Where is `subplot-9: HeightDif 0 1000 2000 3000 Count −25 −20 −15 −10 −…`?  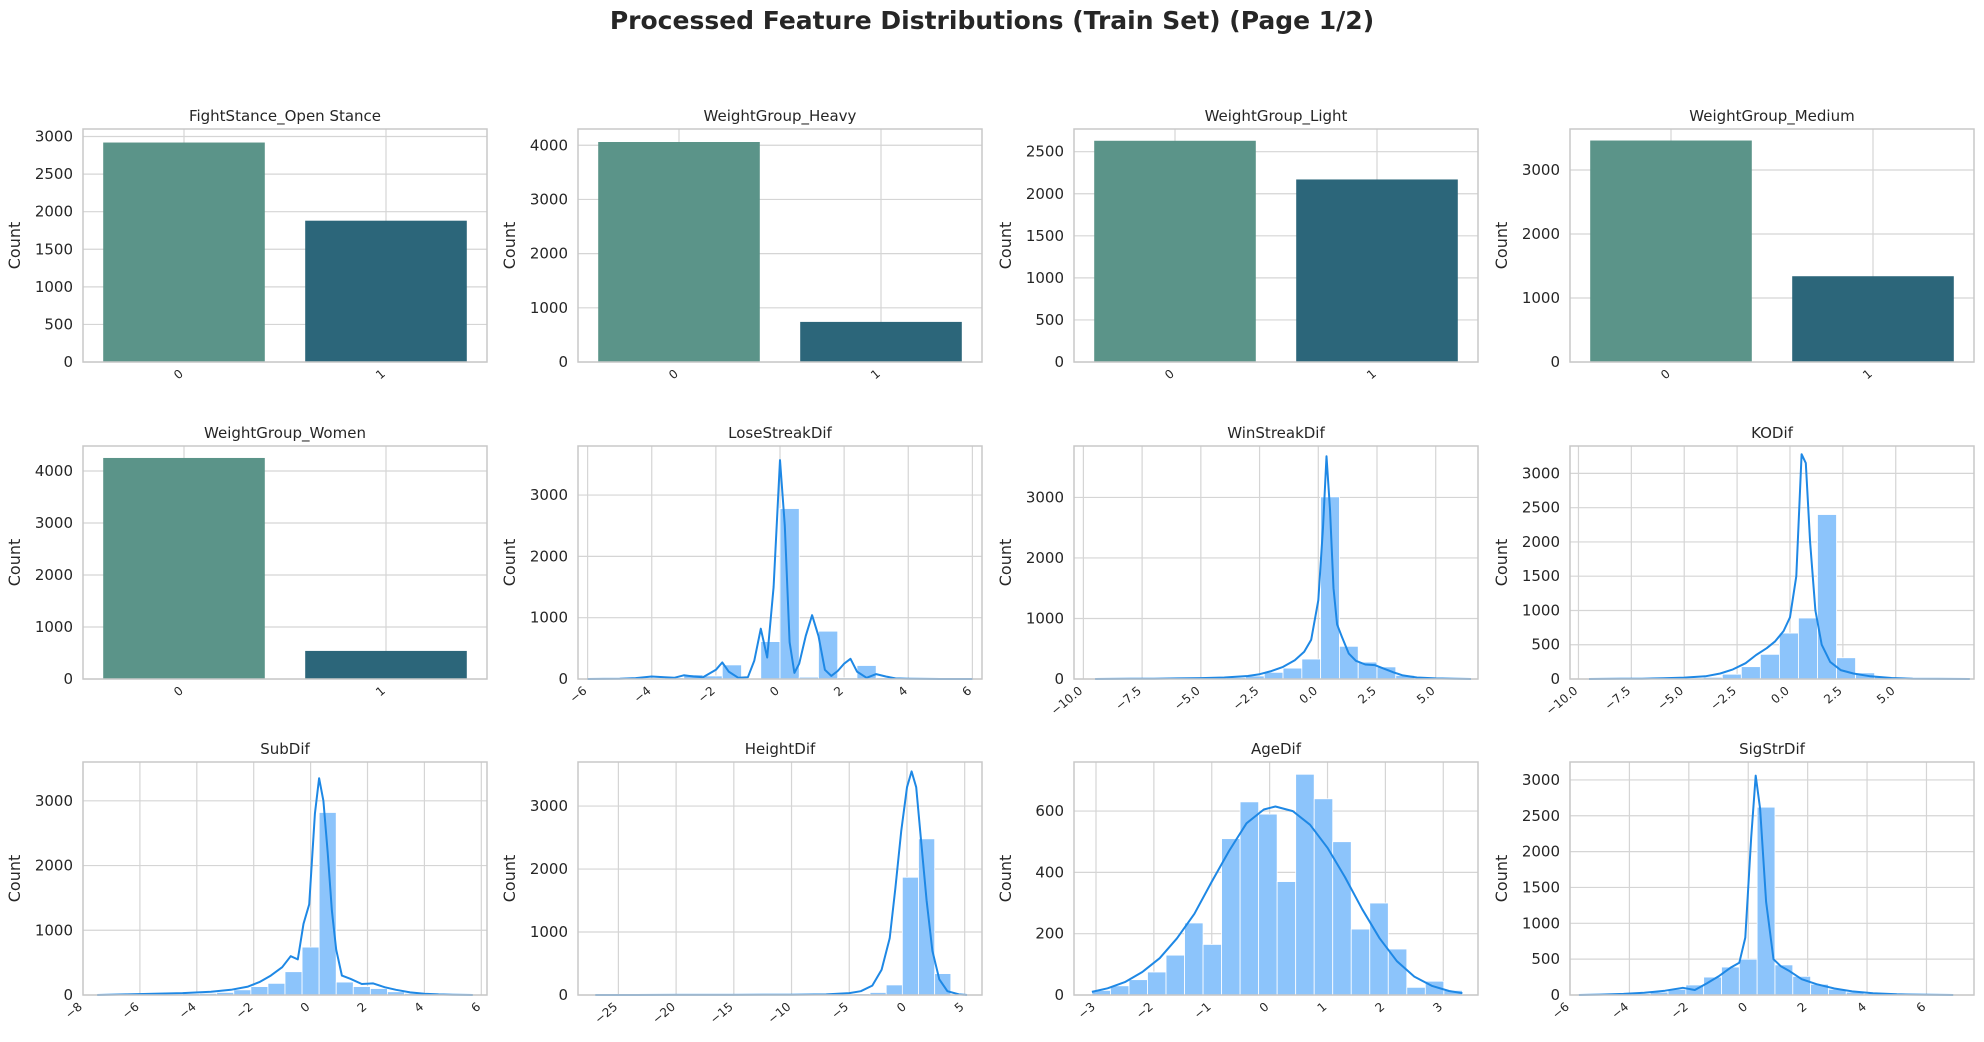 subplot-9: HeightDif 0 1000 2000 3000 Count −25 −20 −15 −10 −… is located at coordinates (741, 883).